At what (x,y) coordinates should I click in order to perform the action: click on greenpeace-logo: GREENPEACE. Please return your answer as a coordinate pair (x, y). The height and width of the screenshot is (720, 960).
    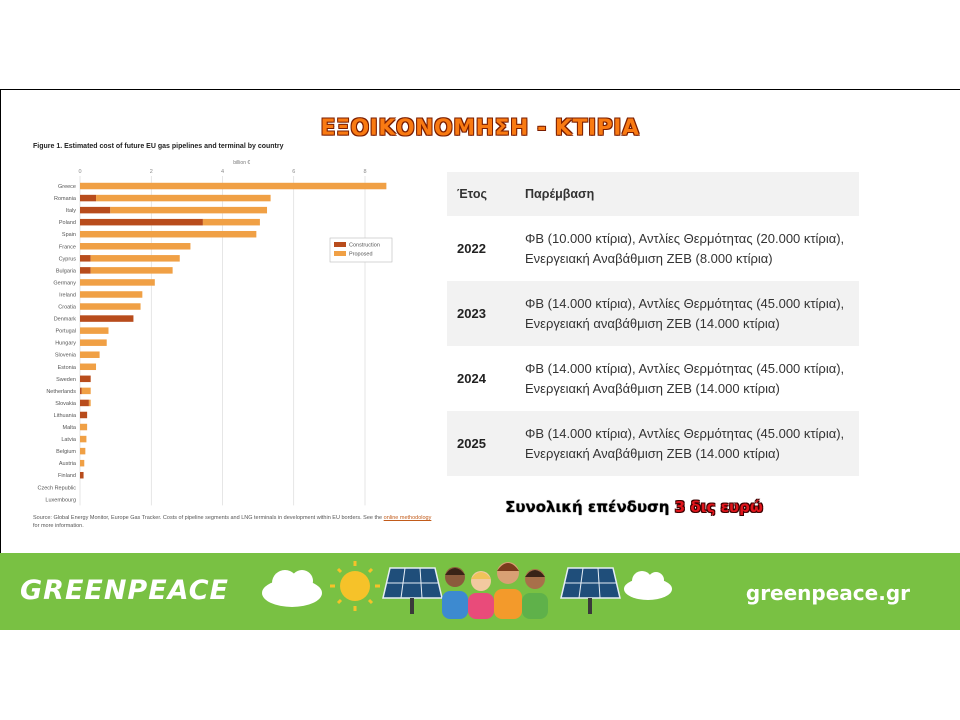
    Looking at the image, I should click on (124, 590).